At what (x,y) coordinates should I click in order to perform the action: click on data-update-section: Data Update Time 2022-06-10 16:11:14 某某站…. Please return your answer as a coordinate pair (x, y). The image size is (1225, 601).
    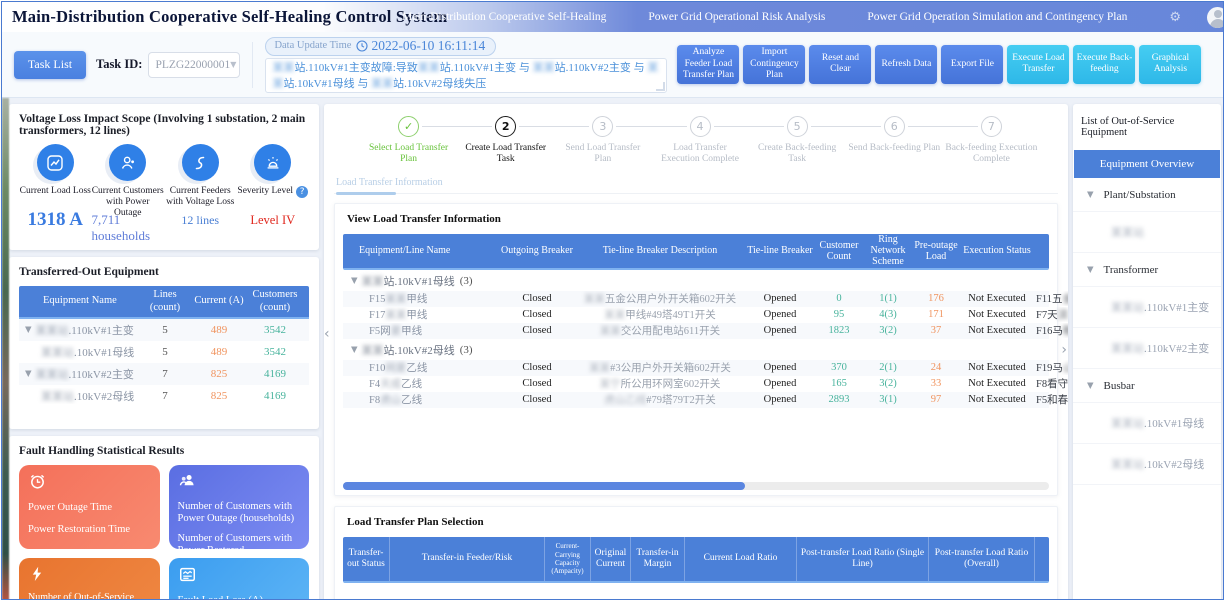
    Looking at the image, I should click on (466, 64).